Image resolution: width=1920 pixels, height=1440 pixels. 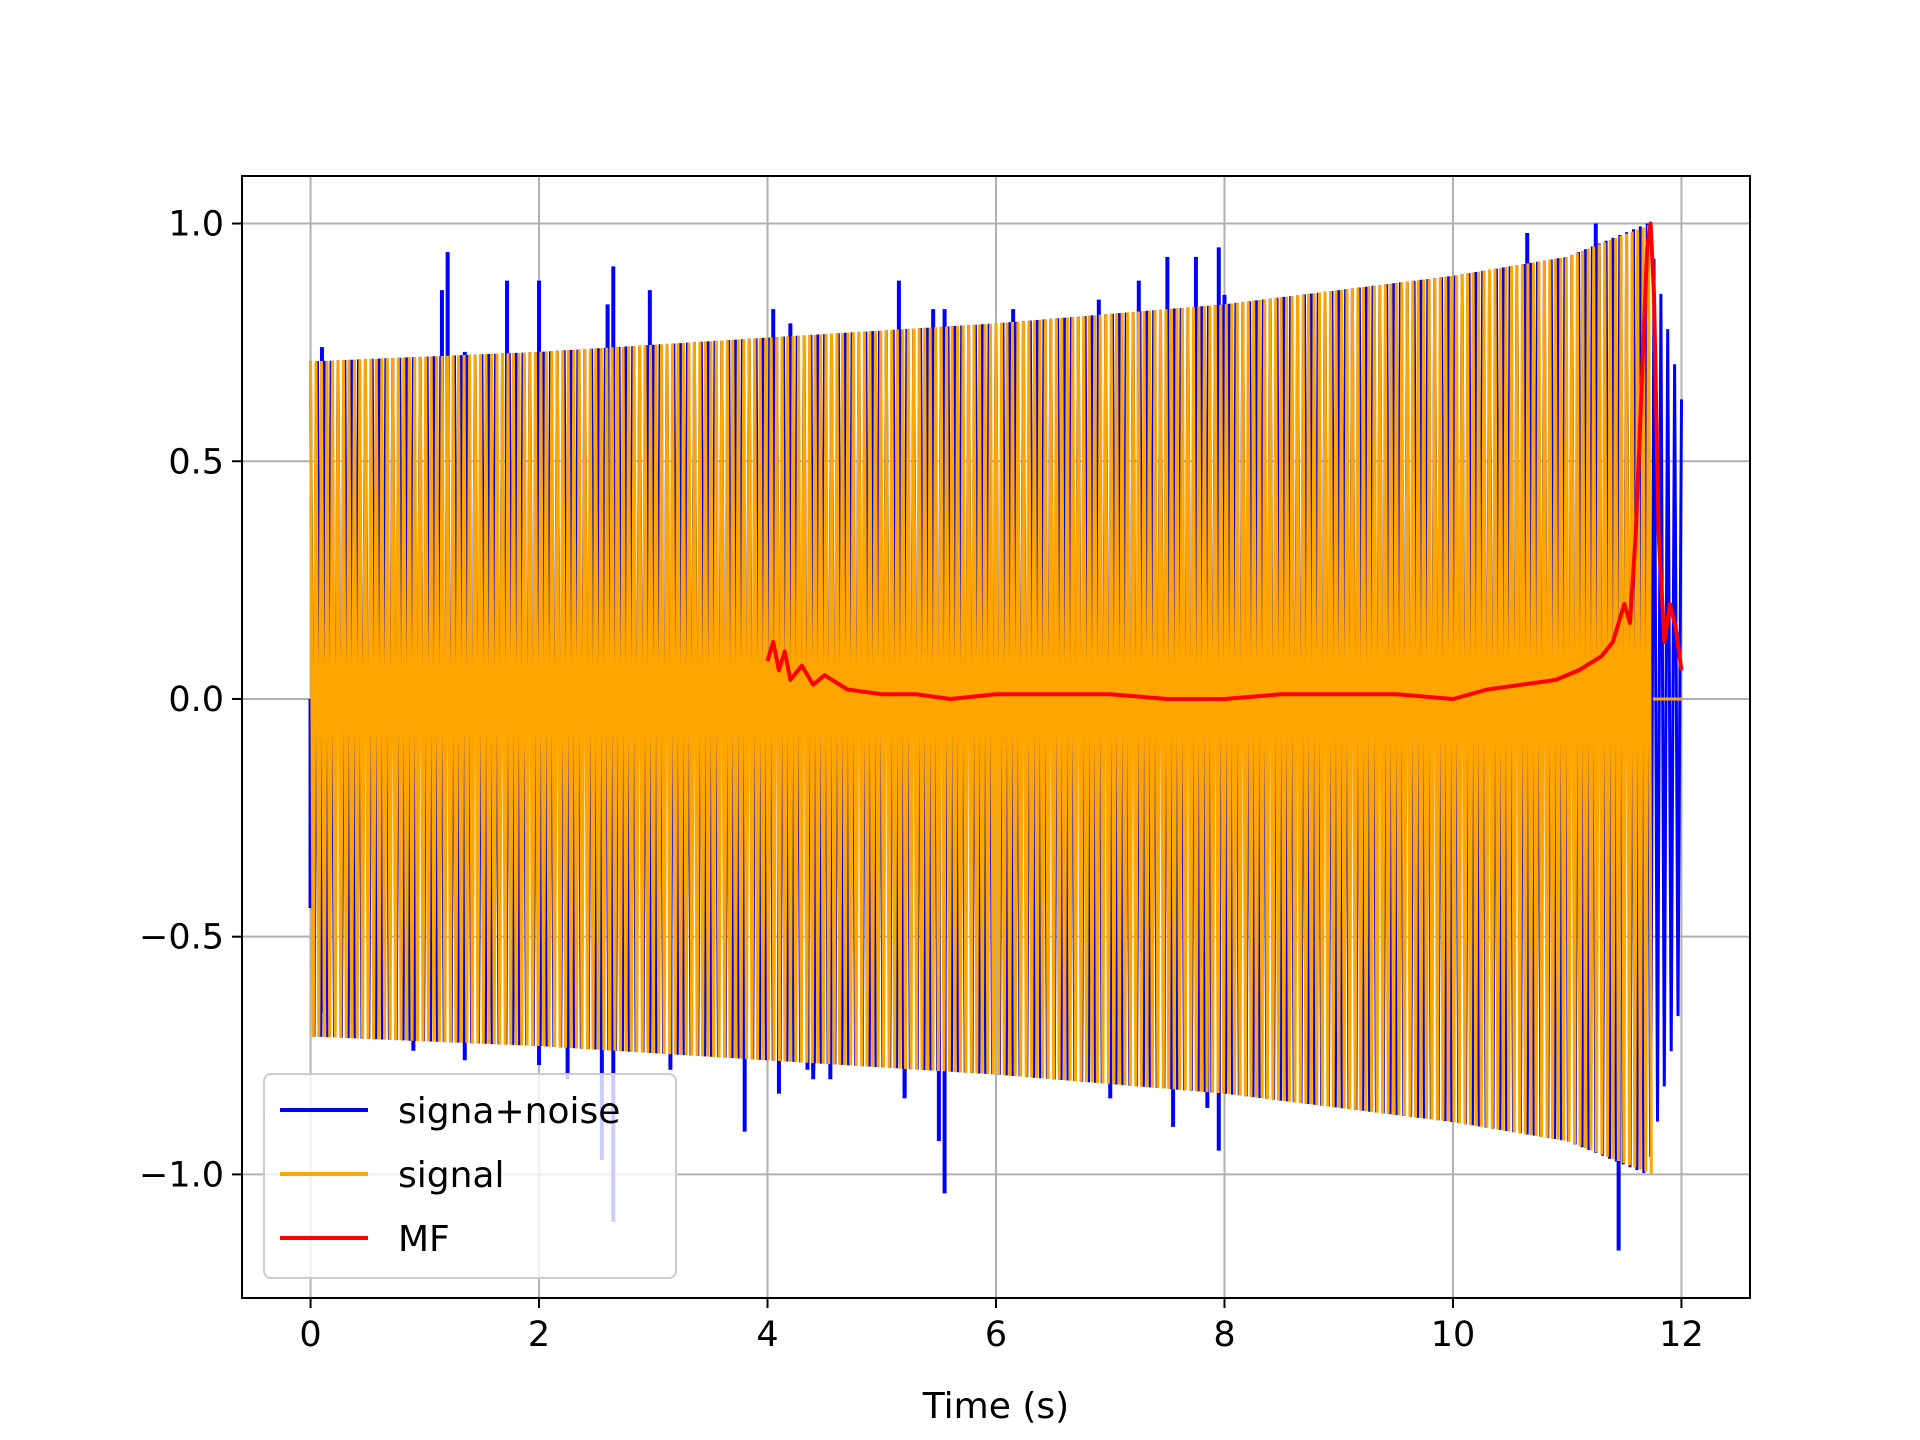 What do you see at coordinates (539, 1335) in the screenshot?
I see `x-tick-label: 2` at bounding box center [539, 1335].